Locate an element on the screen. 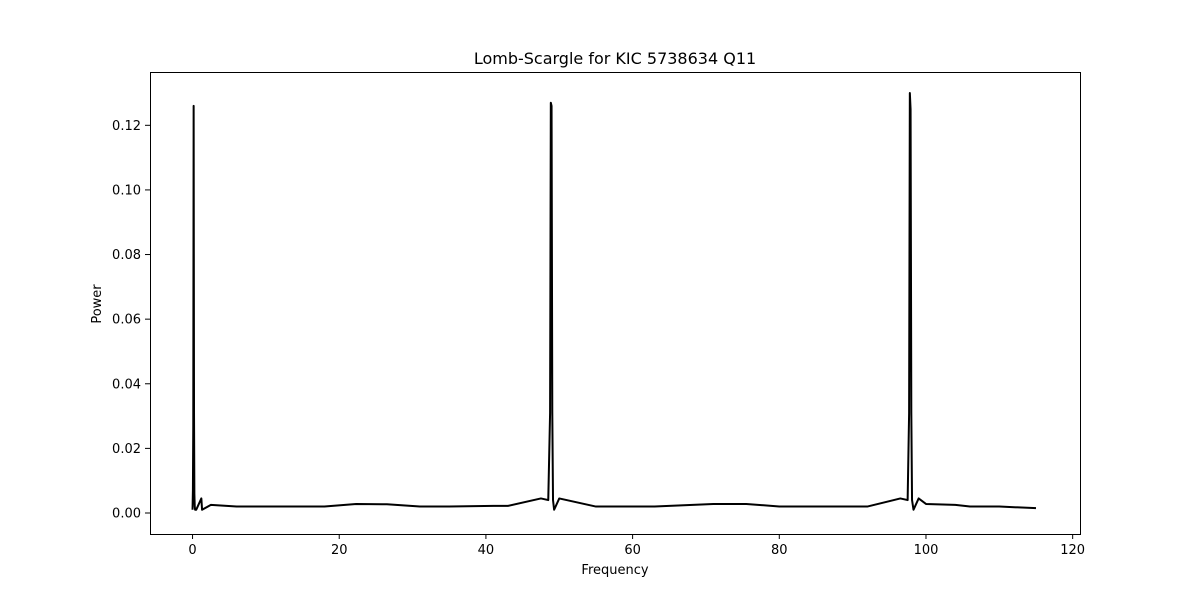 This screenshot has height=600, width=1200. y-tick-label: 0.00 is located at coordinates (126, 514).